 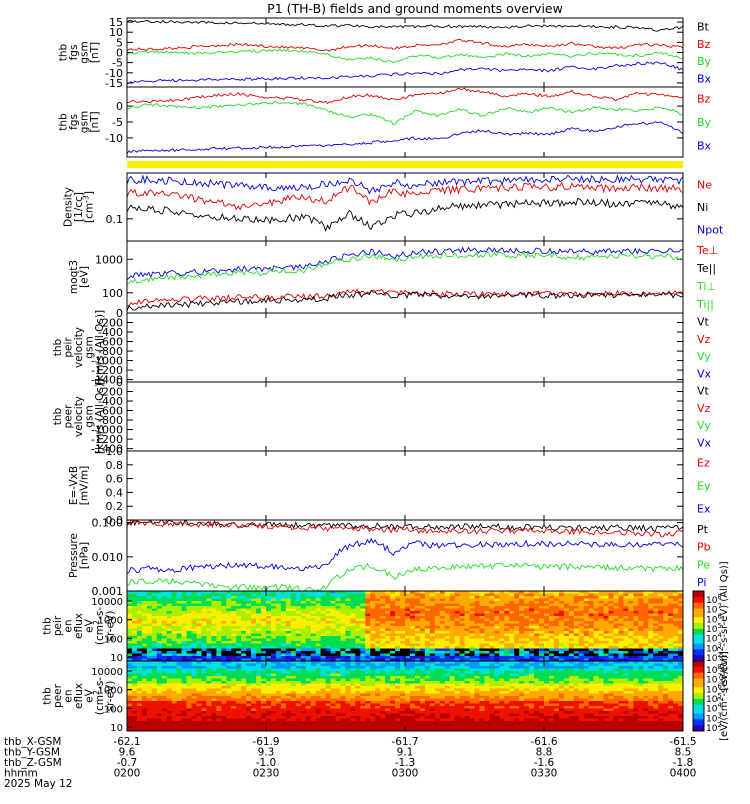 I want to click on y-tick-label: 0.4, so click(x=115, y=492).